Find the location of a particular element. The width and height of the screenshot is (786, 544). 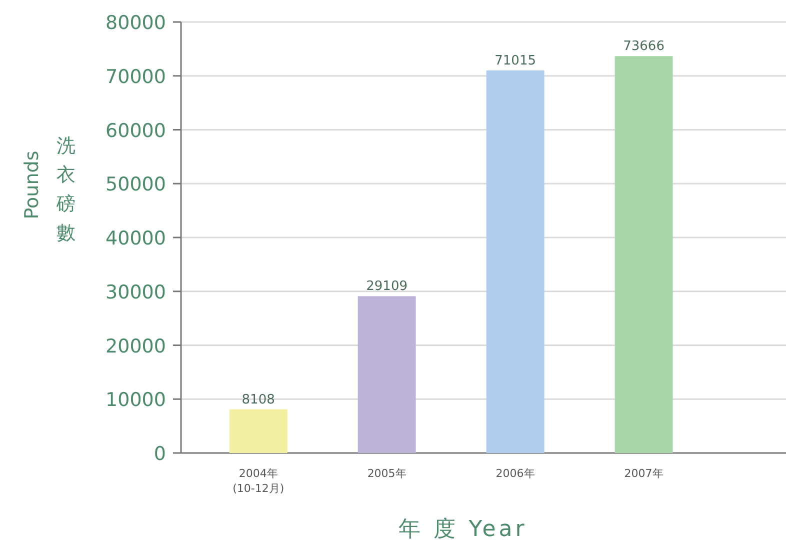

y-tick-label: 80000 is located at coordinates (136, 23).